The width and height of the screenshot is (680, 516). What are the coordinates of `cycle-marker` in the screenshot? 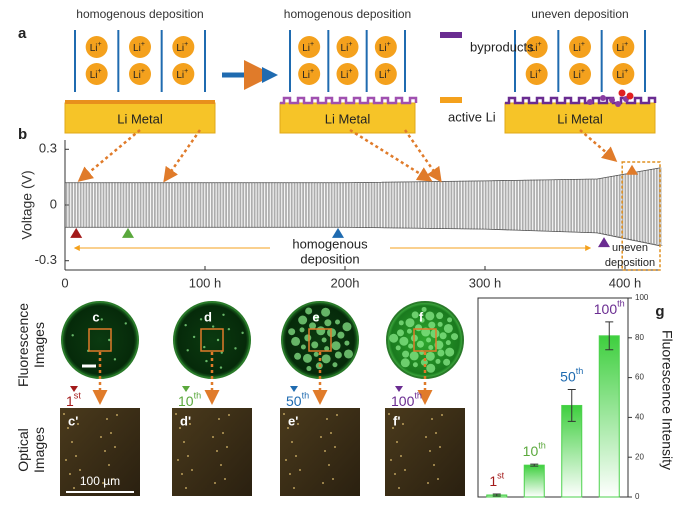 It's located at (632, 169).